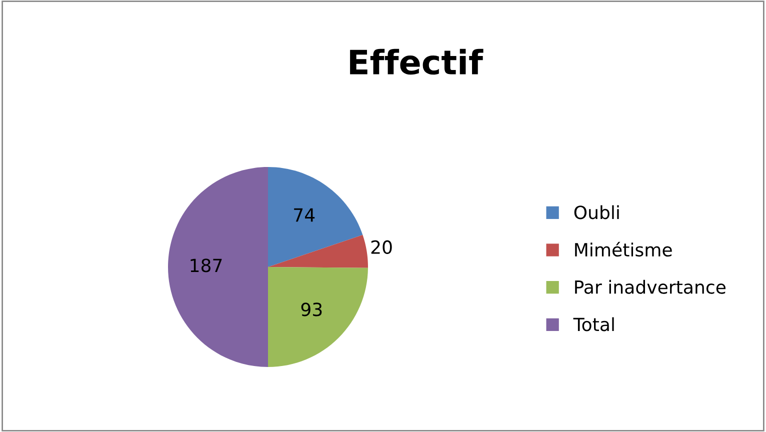 The width and height of the screenshot is (766, 432). What do you see at coordinates (206, 265) in the screenshot?
I see `data-label: 187` at bounding box center [206, 265].